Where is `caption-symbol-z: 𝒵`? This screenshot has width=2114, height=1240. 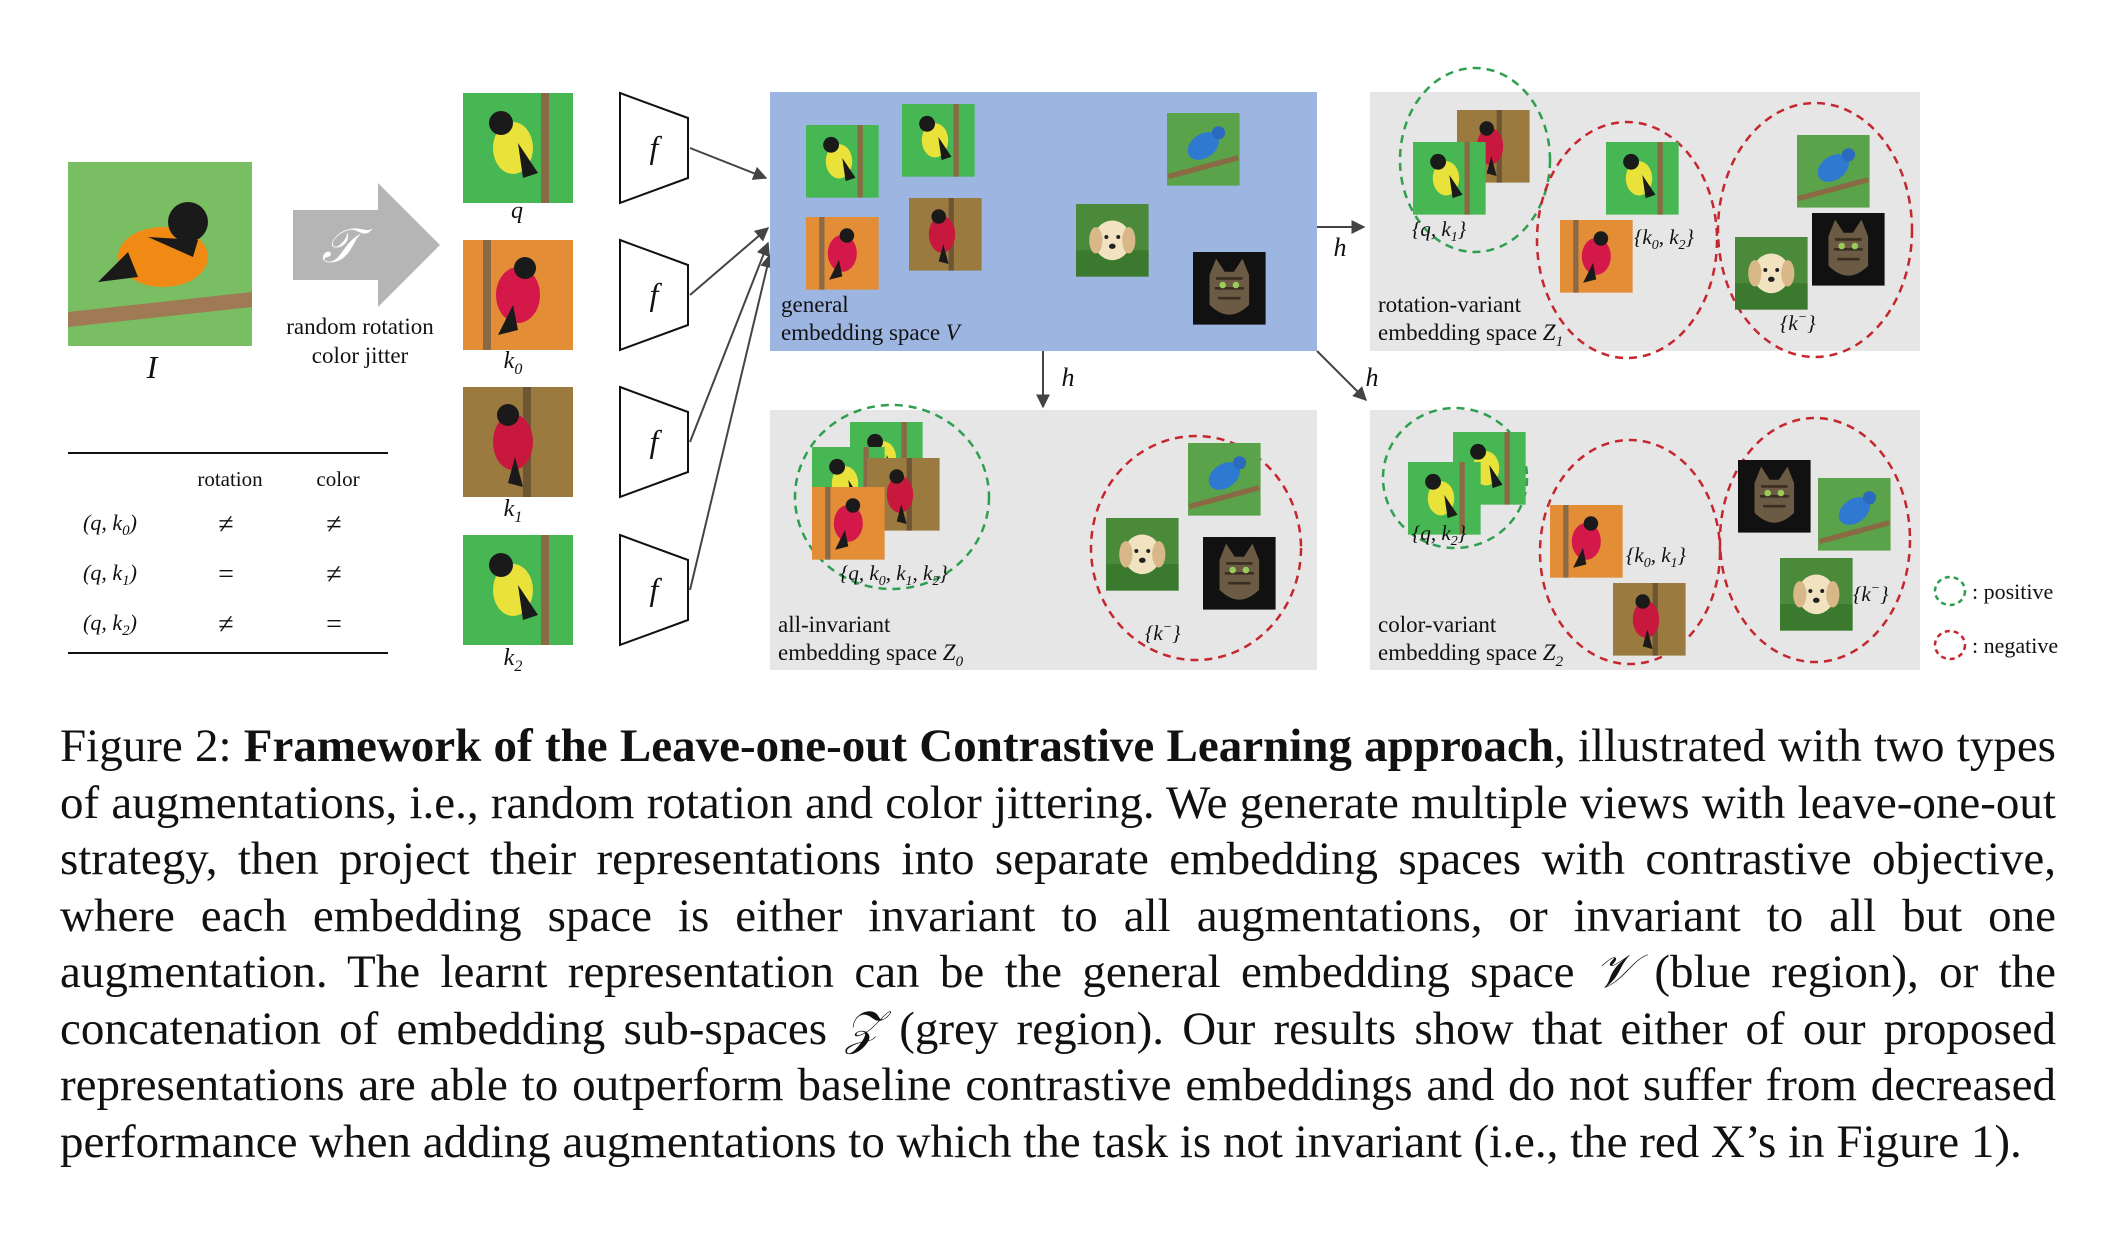
caption-symbol-z: 𝒵 is located at coordinates (863, 1028).